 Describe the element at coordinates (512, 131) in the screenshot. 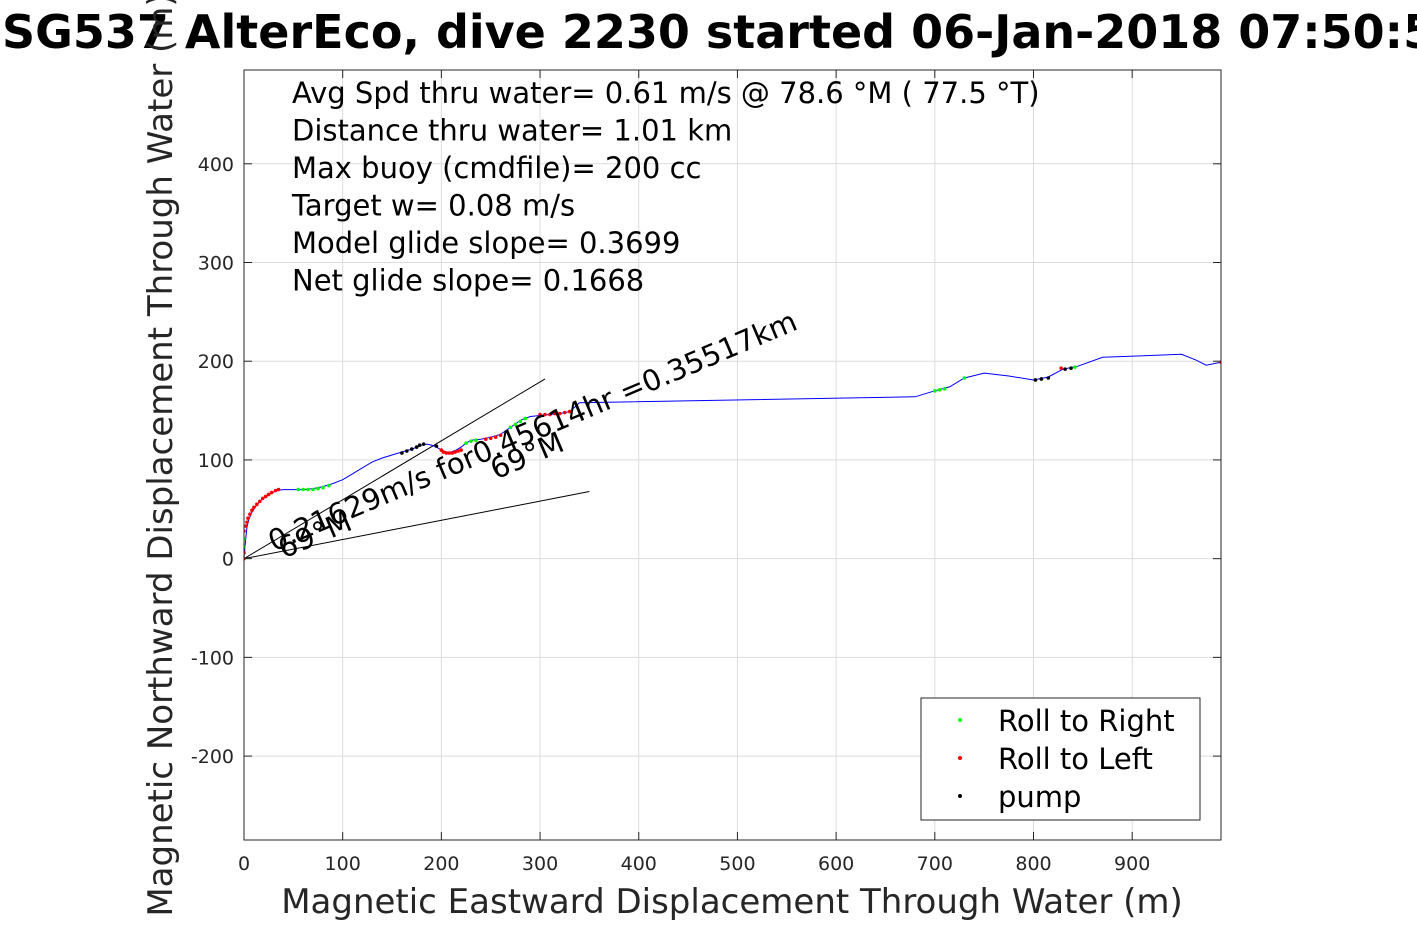

I see `info-line: Distance thru water= 1.01 km` at that location.